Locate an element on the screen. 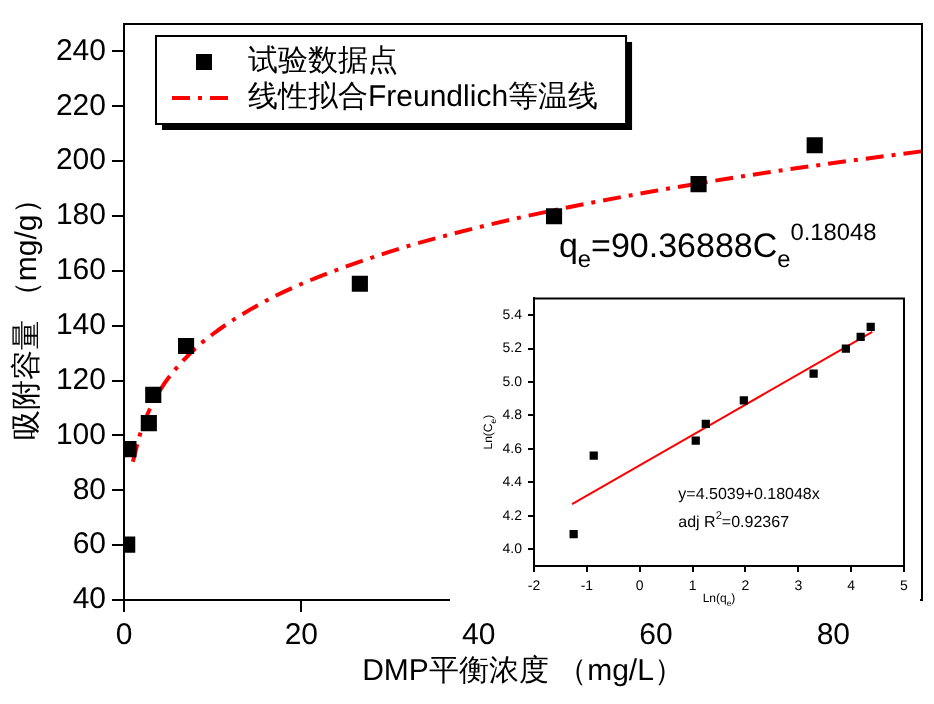  y-tick-label: 220 is located at coordinates (80, 105).